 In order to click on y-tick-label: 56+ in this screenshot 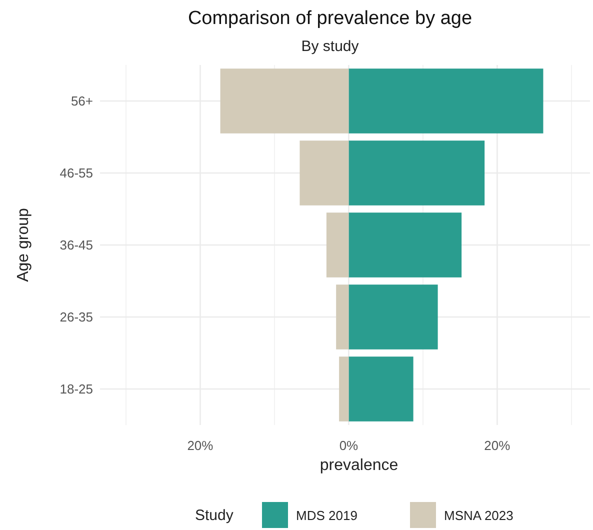, I will do `click(81, 101)`.